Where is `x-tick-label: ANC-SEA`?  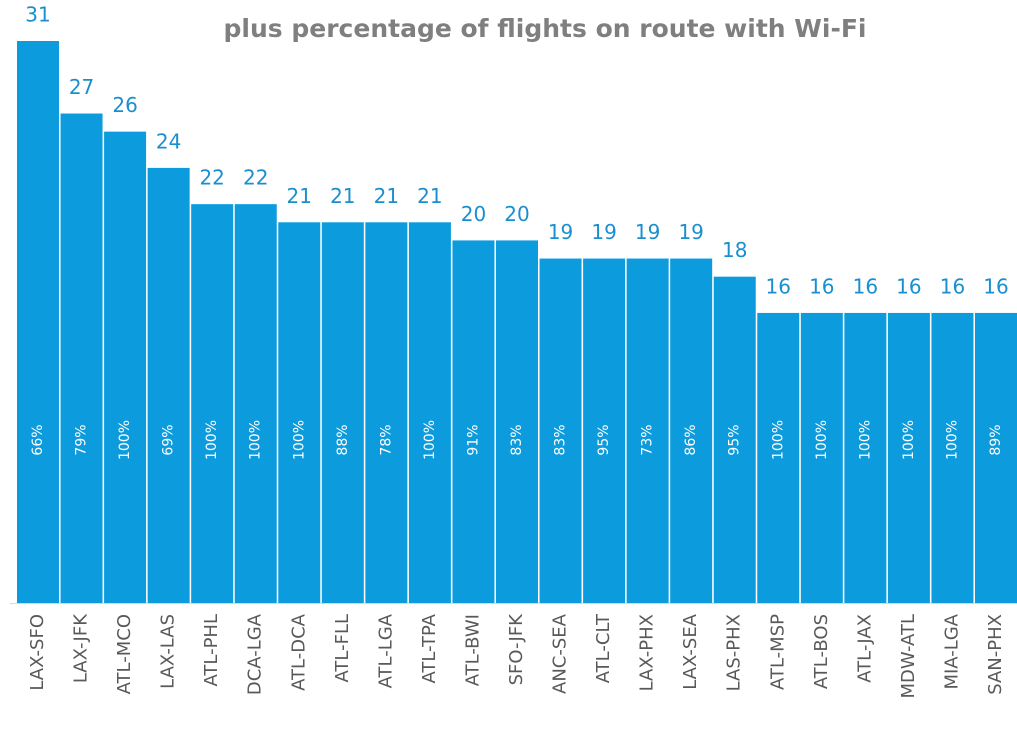
x-tick-label: ANC-SEA is located at coordinates (560, 653).